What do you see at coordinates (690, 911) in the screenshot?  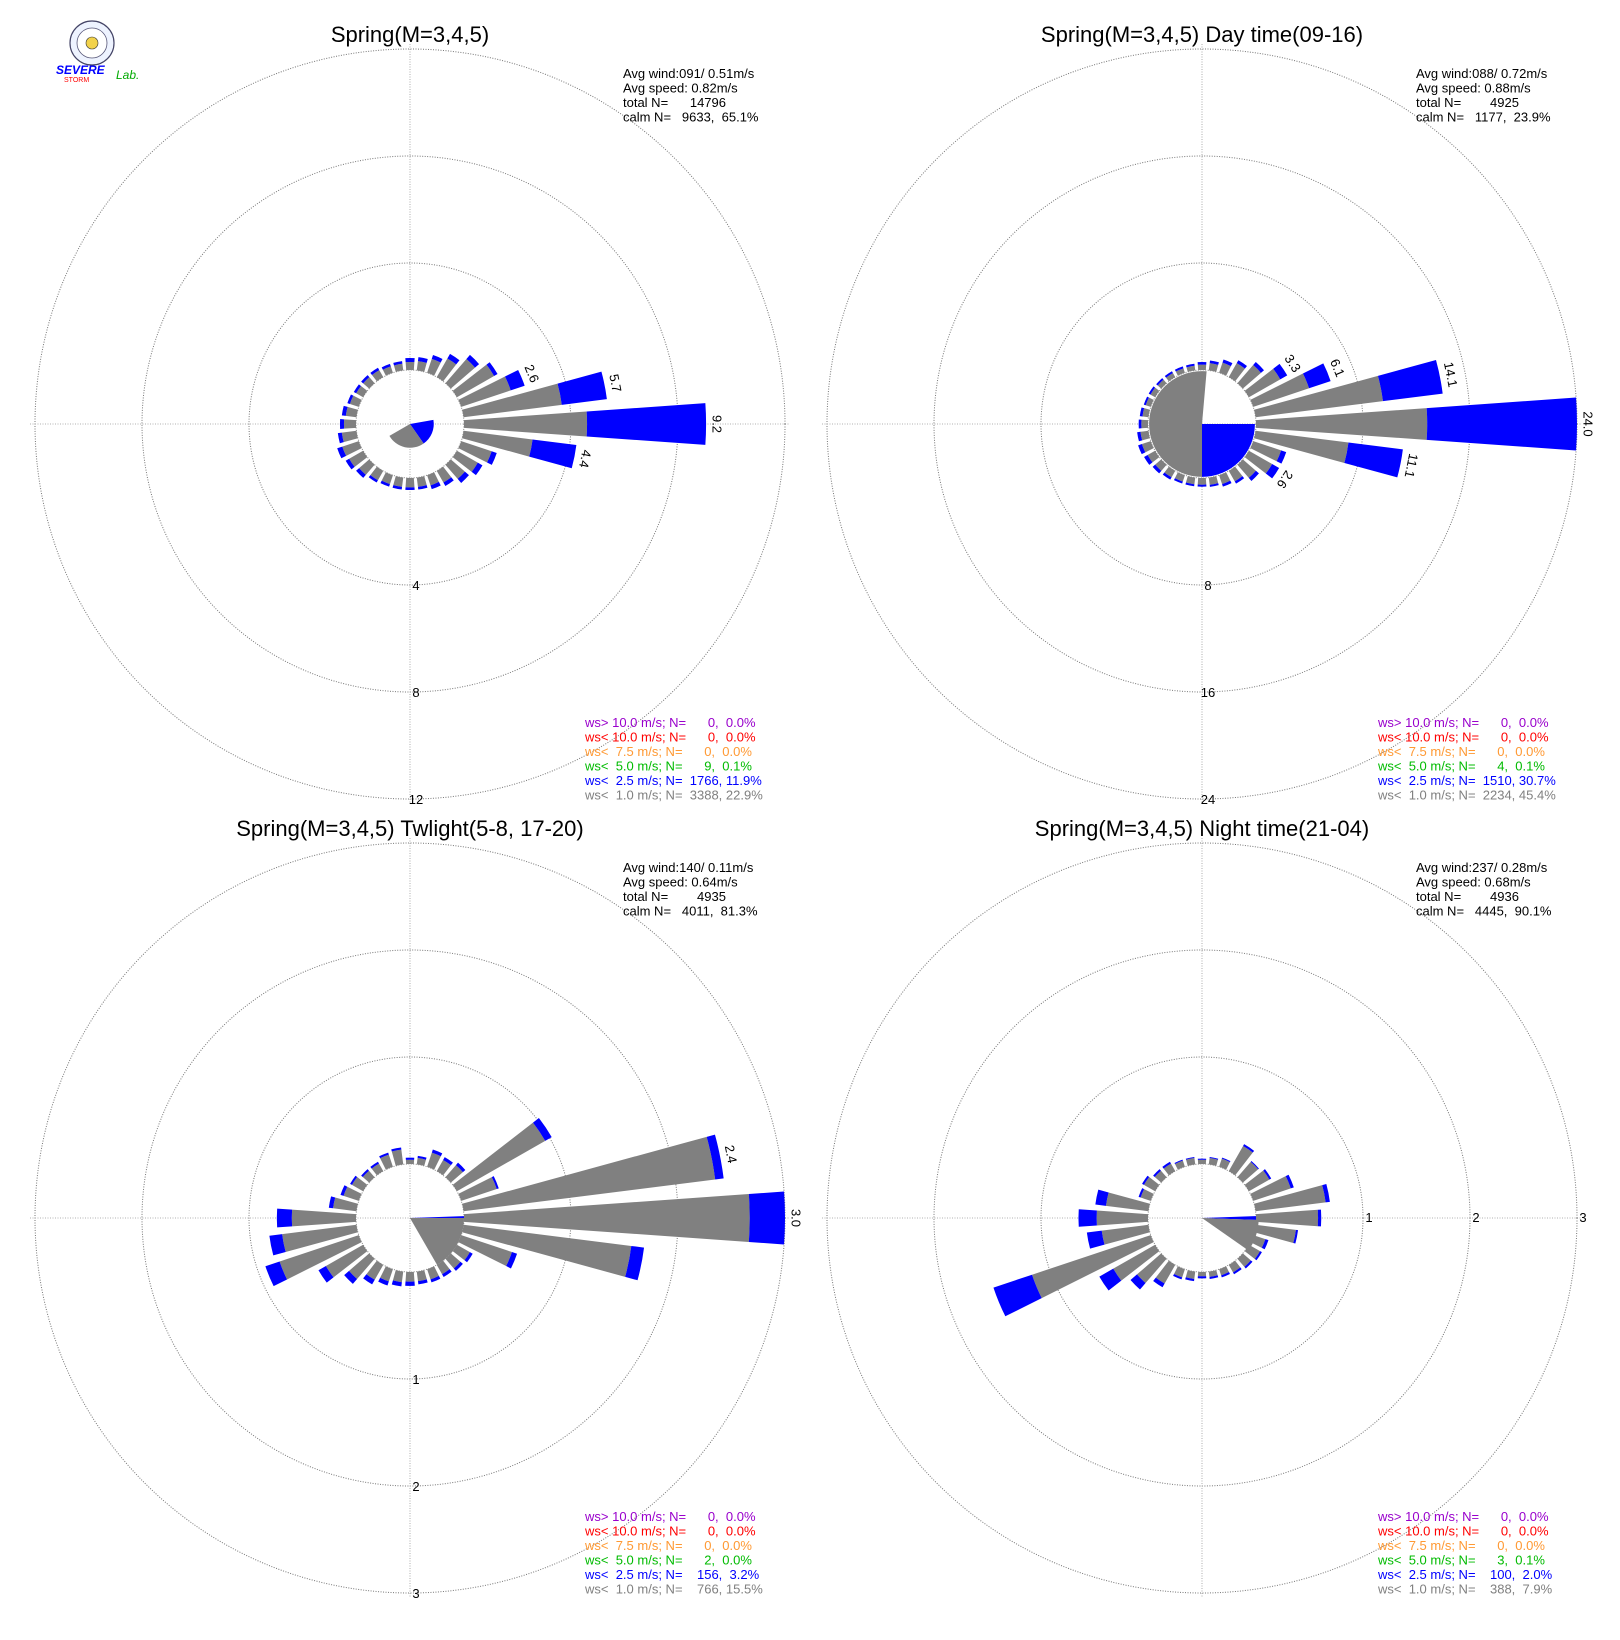 I see `stats-line: calm N= 4011, 81.3%` at bounding box center [690, 911].